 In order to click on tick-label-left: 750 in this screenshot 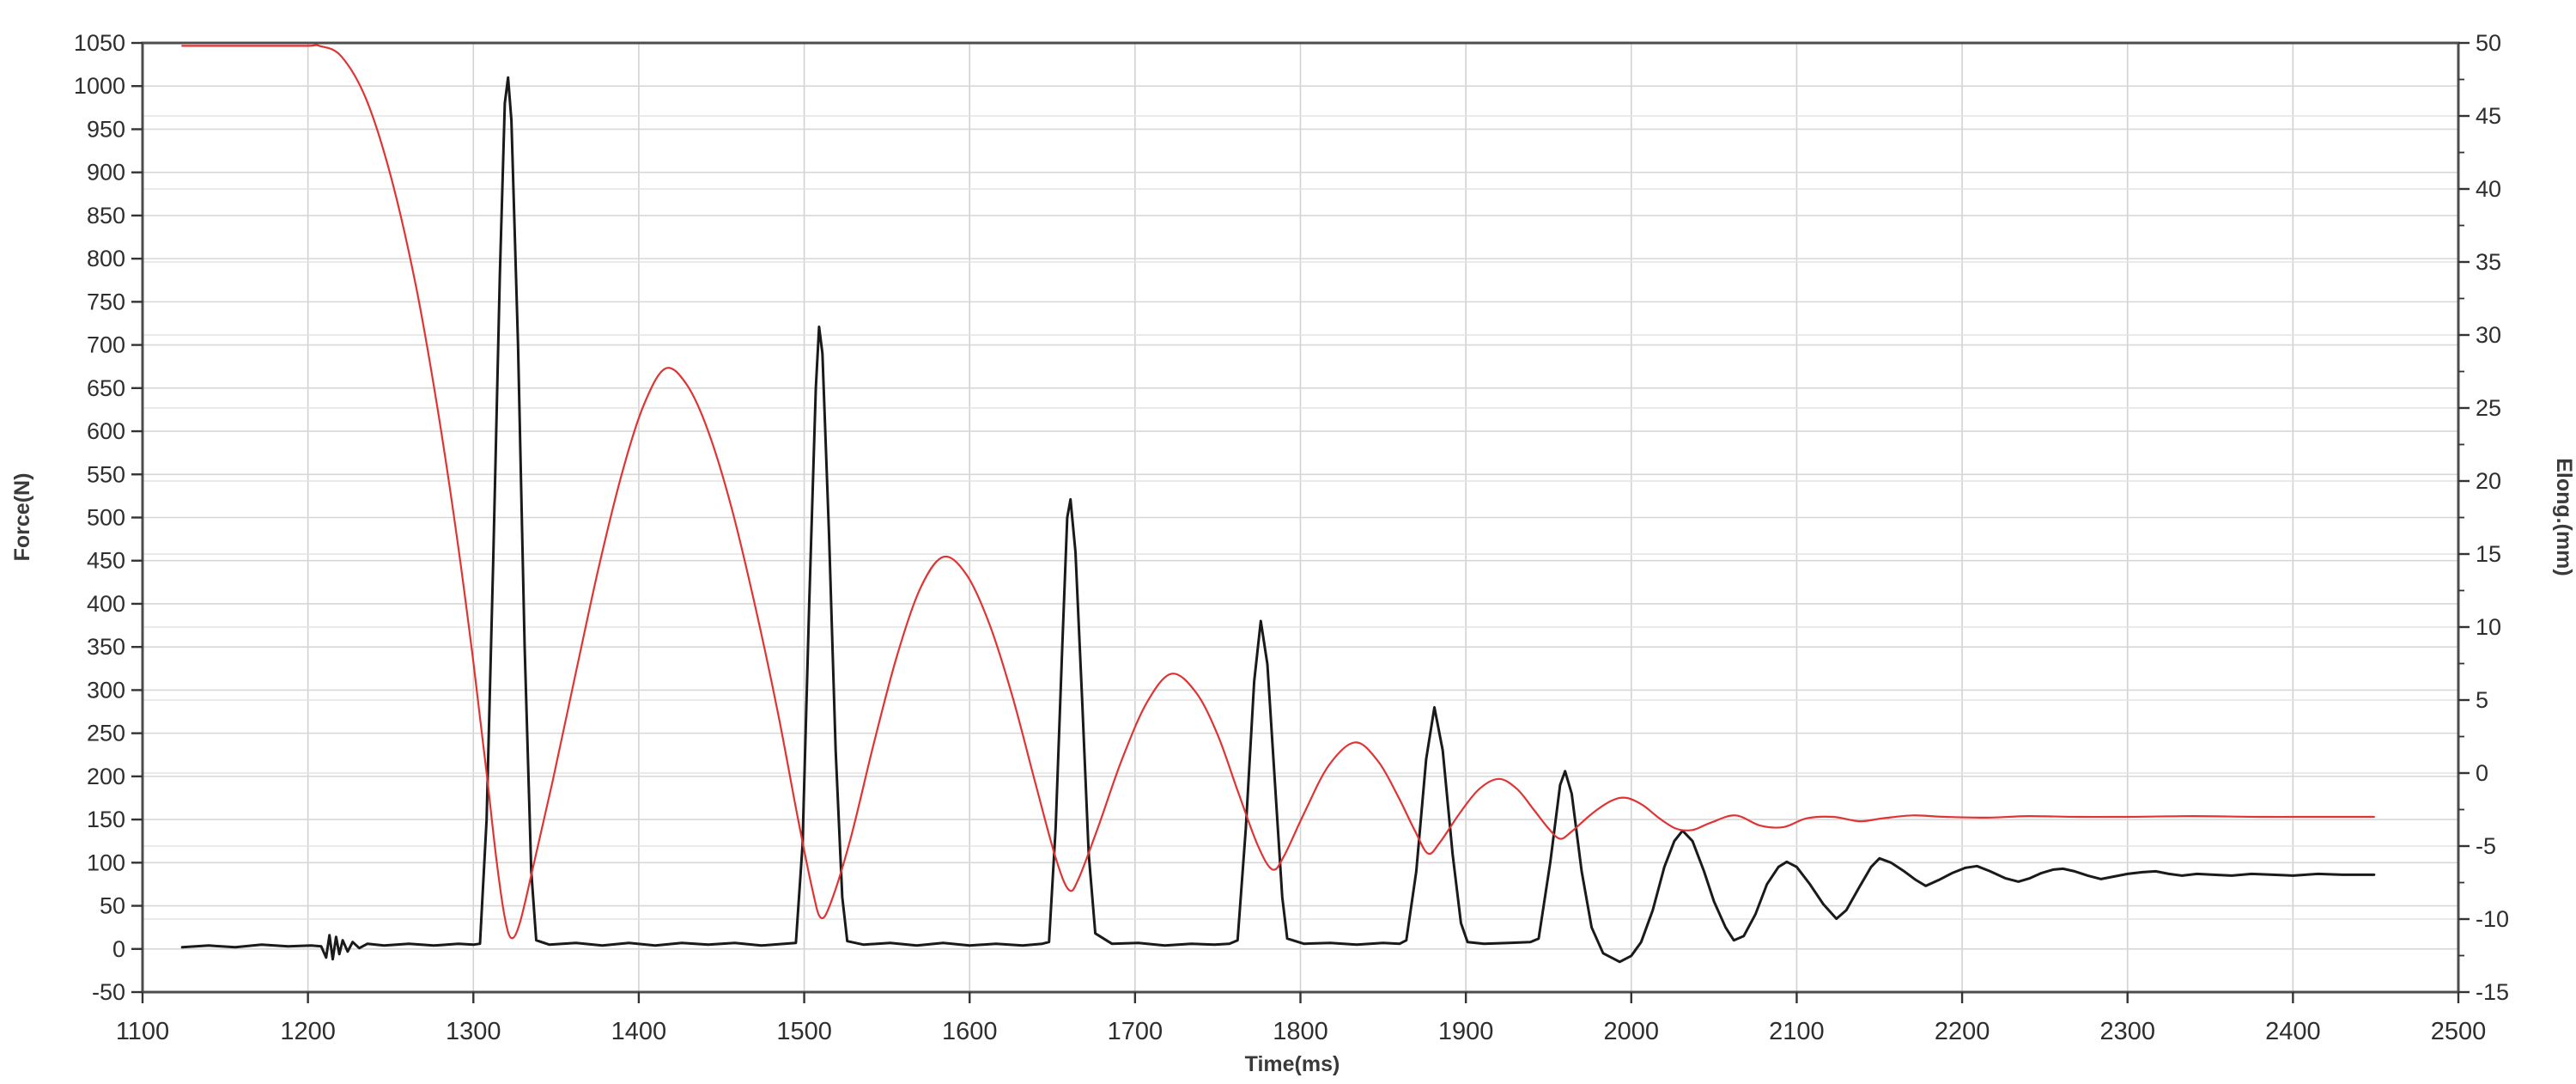, I will do `click(106, 301)`.